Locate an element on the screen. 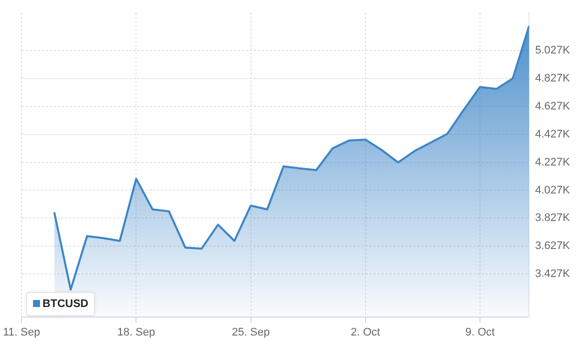 The height and width of the screenshot is (350, 580). x-tick-label: 9. Oct is located at coordinates (480, 332).